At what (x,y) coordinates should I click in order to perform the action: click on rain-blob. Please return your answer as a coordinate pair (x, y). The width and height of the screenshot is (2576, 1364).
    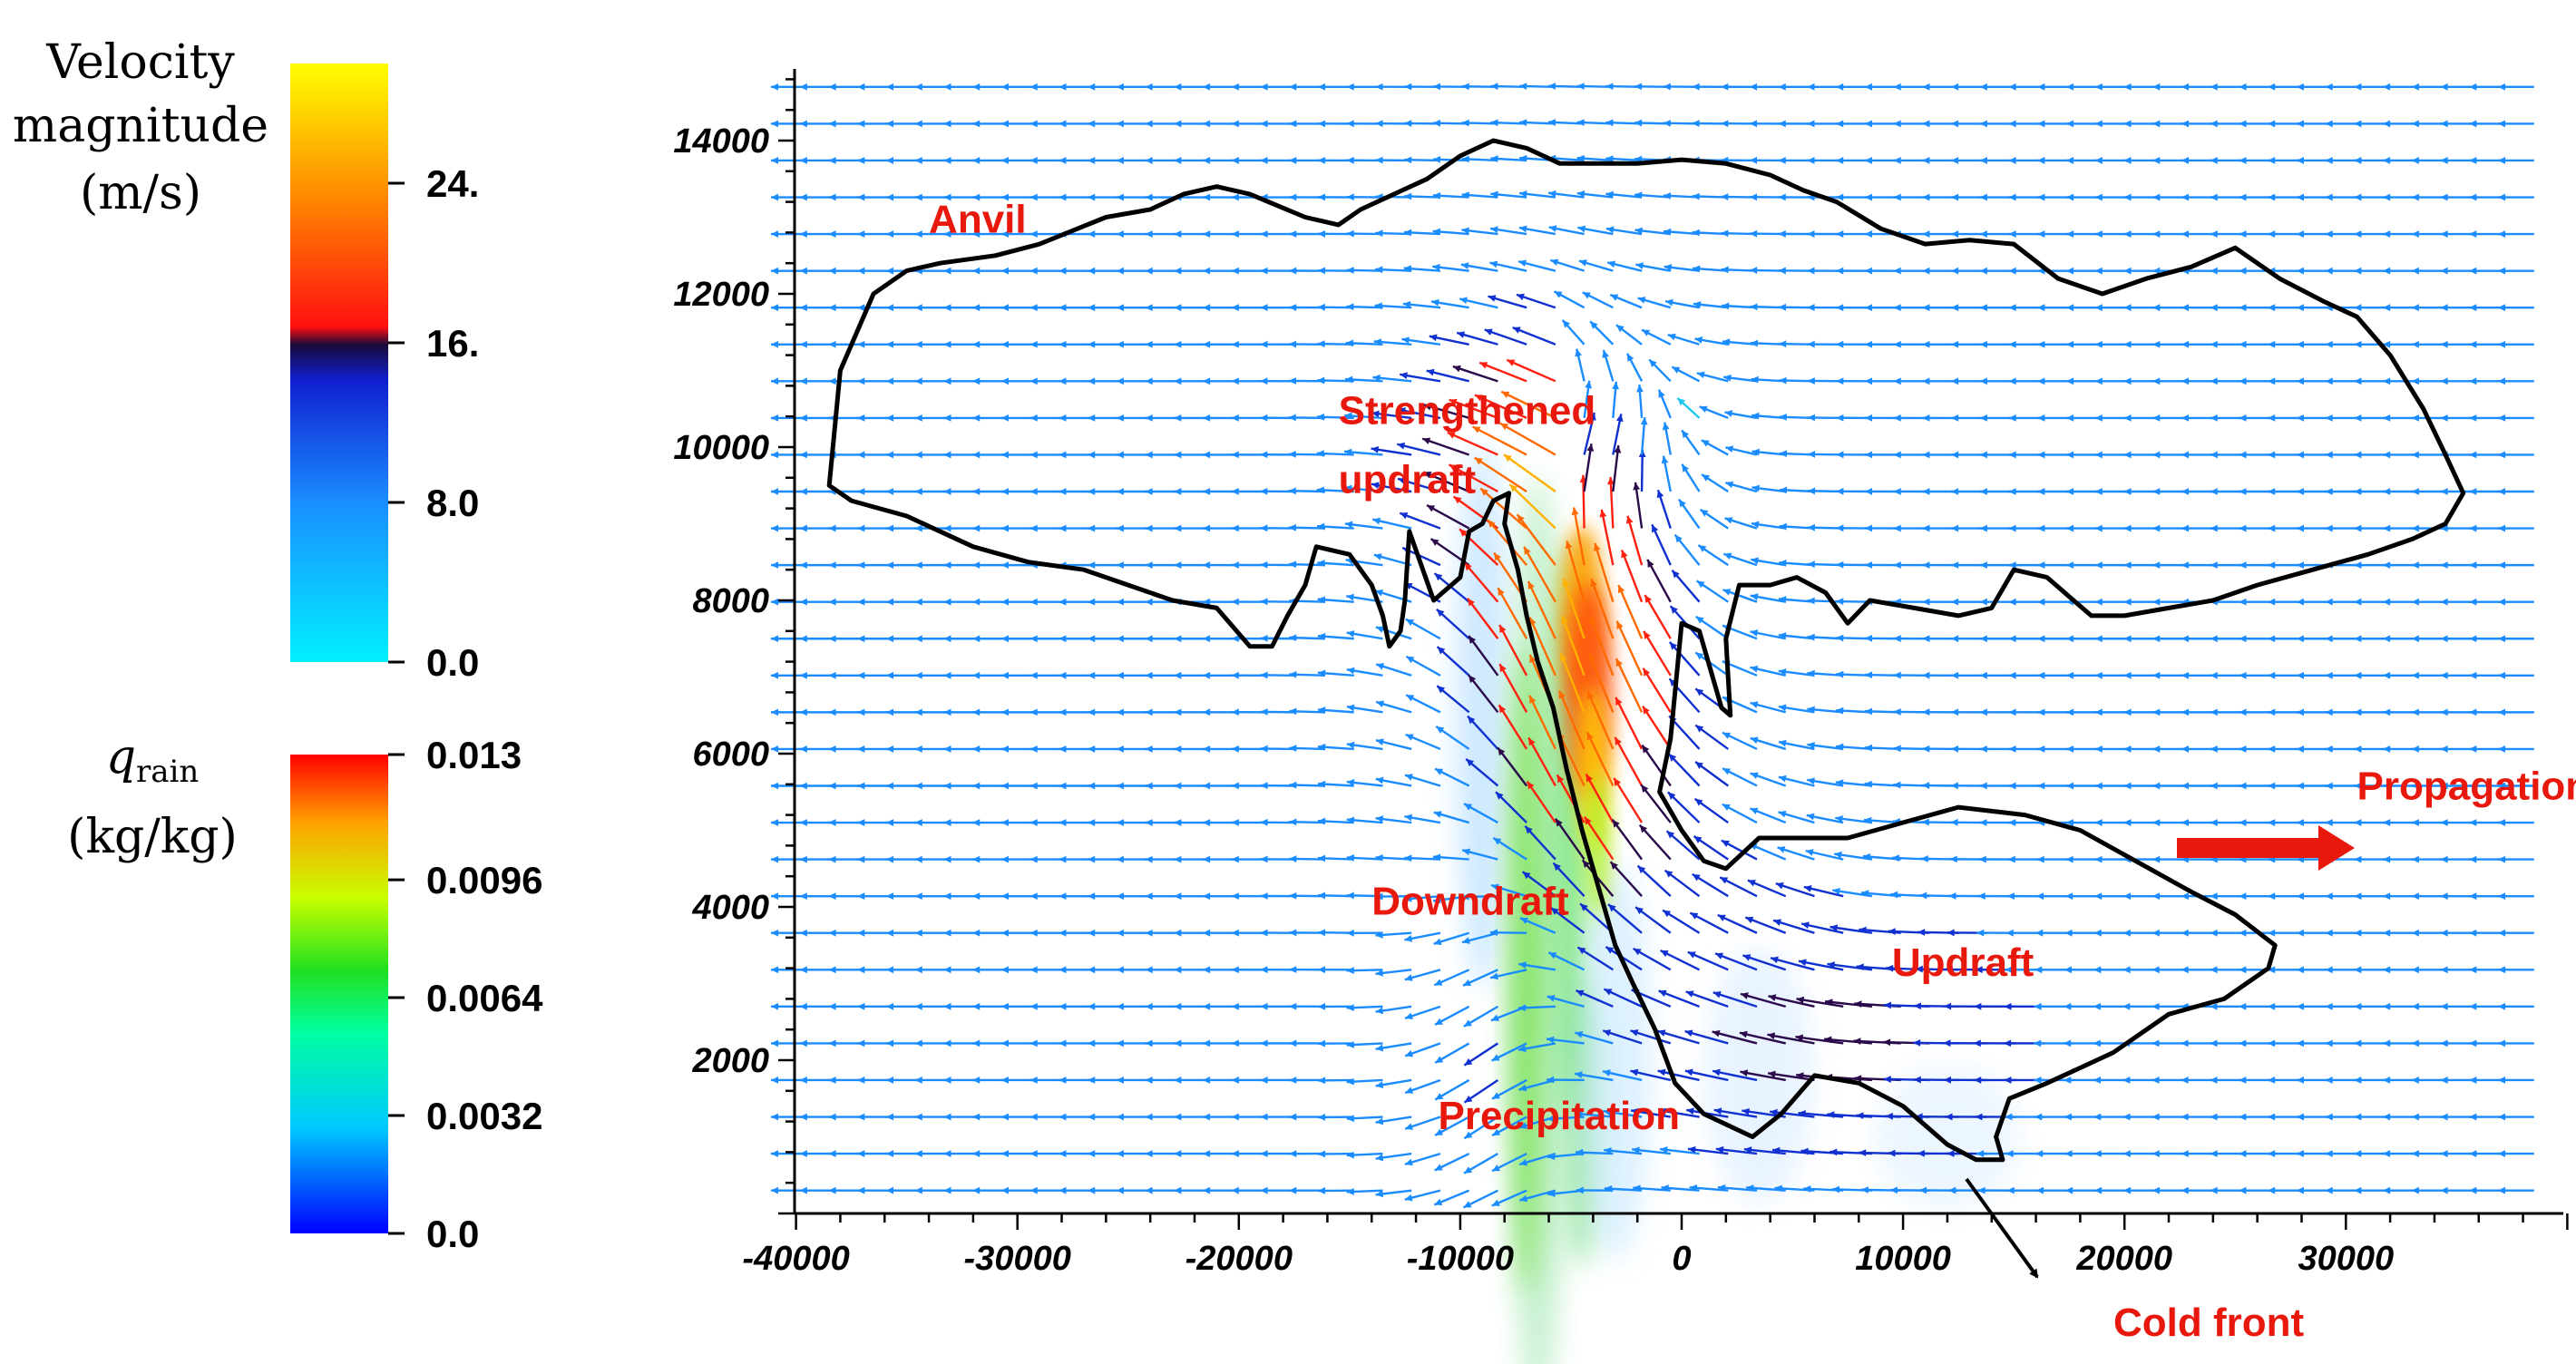
    Looking at the image, I should click on (1947, 1137).